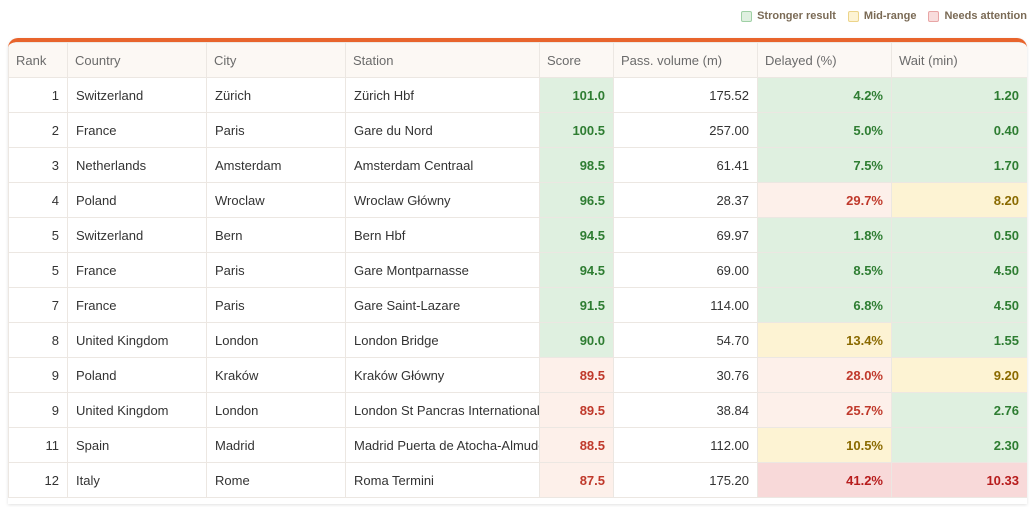 The width and height of the screenshot is (1035, 507). What do you see at coordinates (38, 340) in the screenshot?
I see `table-cell: 8` at bounding box center [38, 340].